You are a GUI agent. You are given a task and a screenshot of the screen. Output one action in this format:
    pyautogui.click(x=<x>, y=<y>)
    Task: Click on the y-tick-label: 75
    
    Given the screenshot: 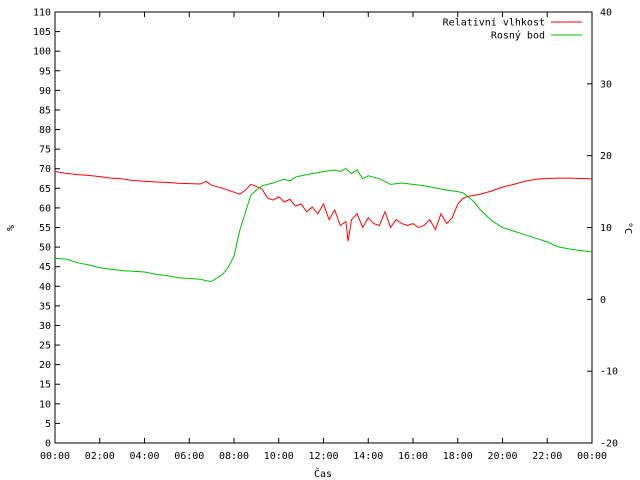 What is the action you would take?
    pyautogui.click(x=45, y=150)
    